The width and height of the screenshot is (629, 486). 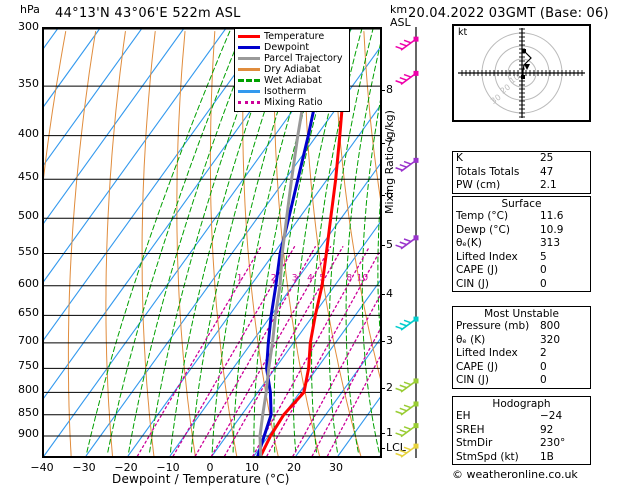 What do you see at coordinates (400, 22) in the screenshot?
I see `height-unit-label-2: ASL` at bounding box center [400, 22].